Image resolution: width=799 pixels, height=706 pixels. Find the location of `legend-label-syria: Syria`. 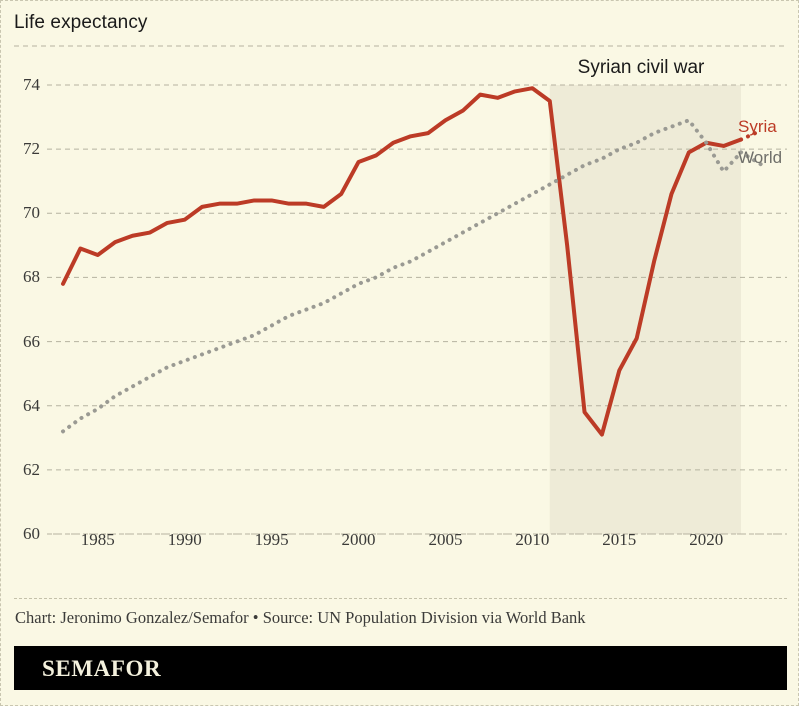

legend-label-syria: Syria is located at coordinates (757, 126).